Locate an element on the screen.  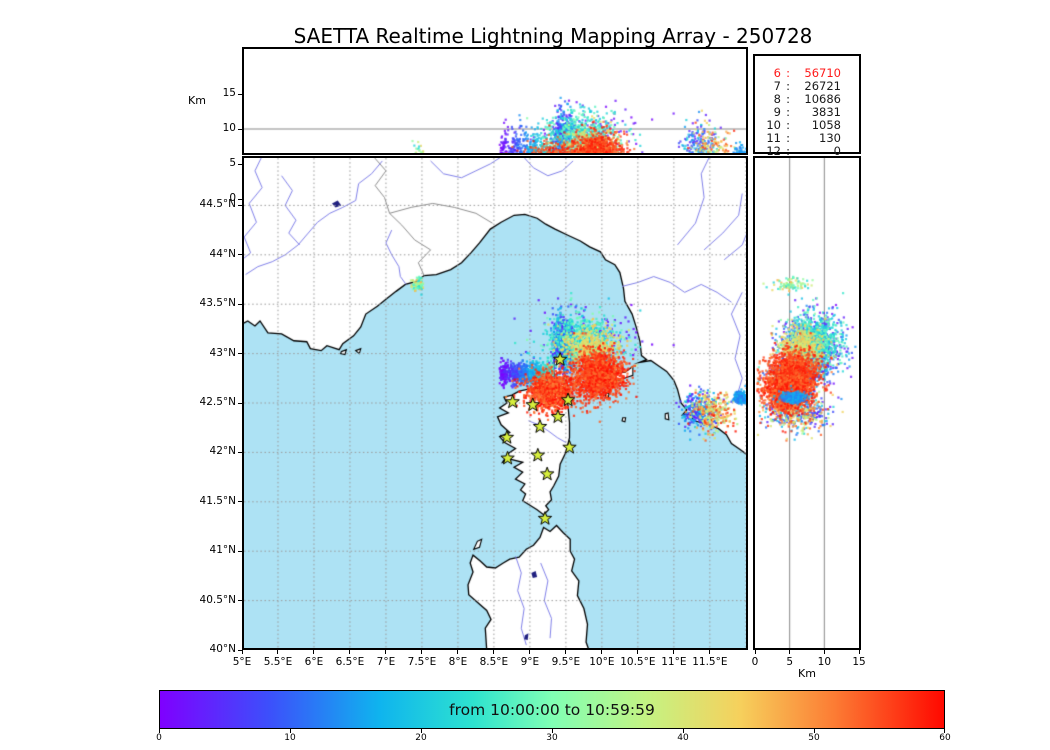
stats-row: 10: 1058 is located at coordinates (807, 125).